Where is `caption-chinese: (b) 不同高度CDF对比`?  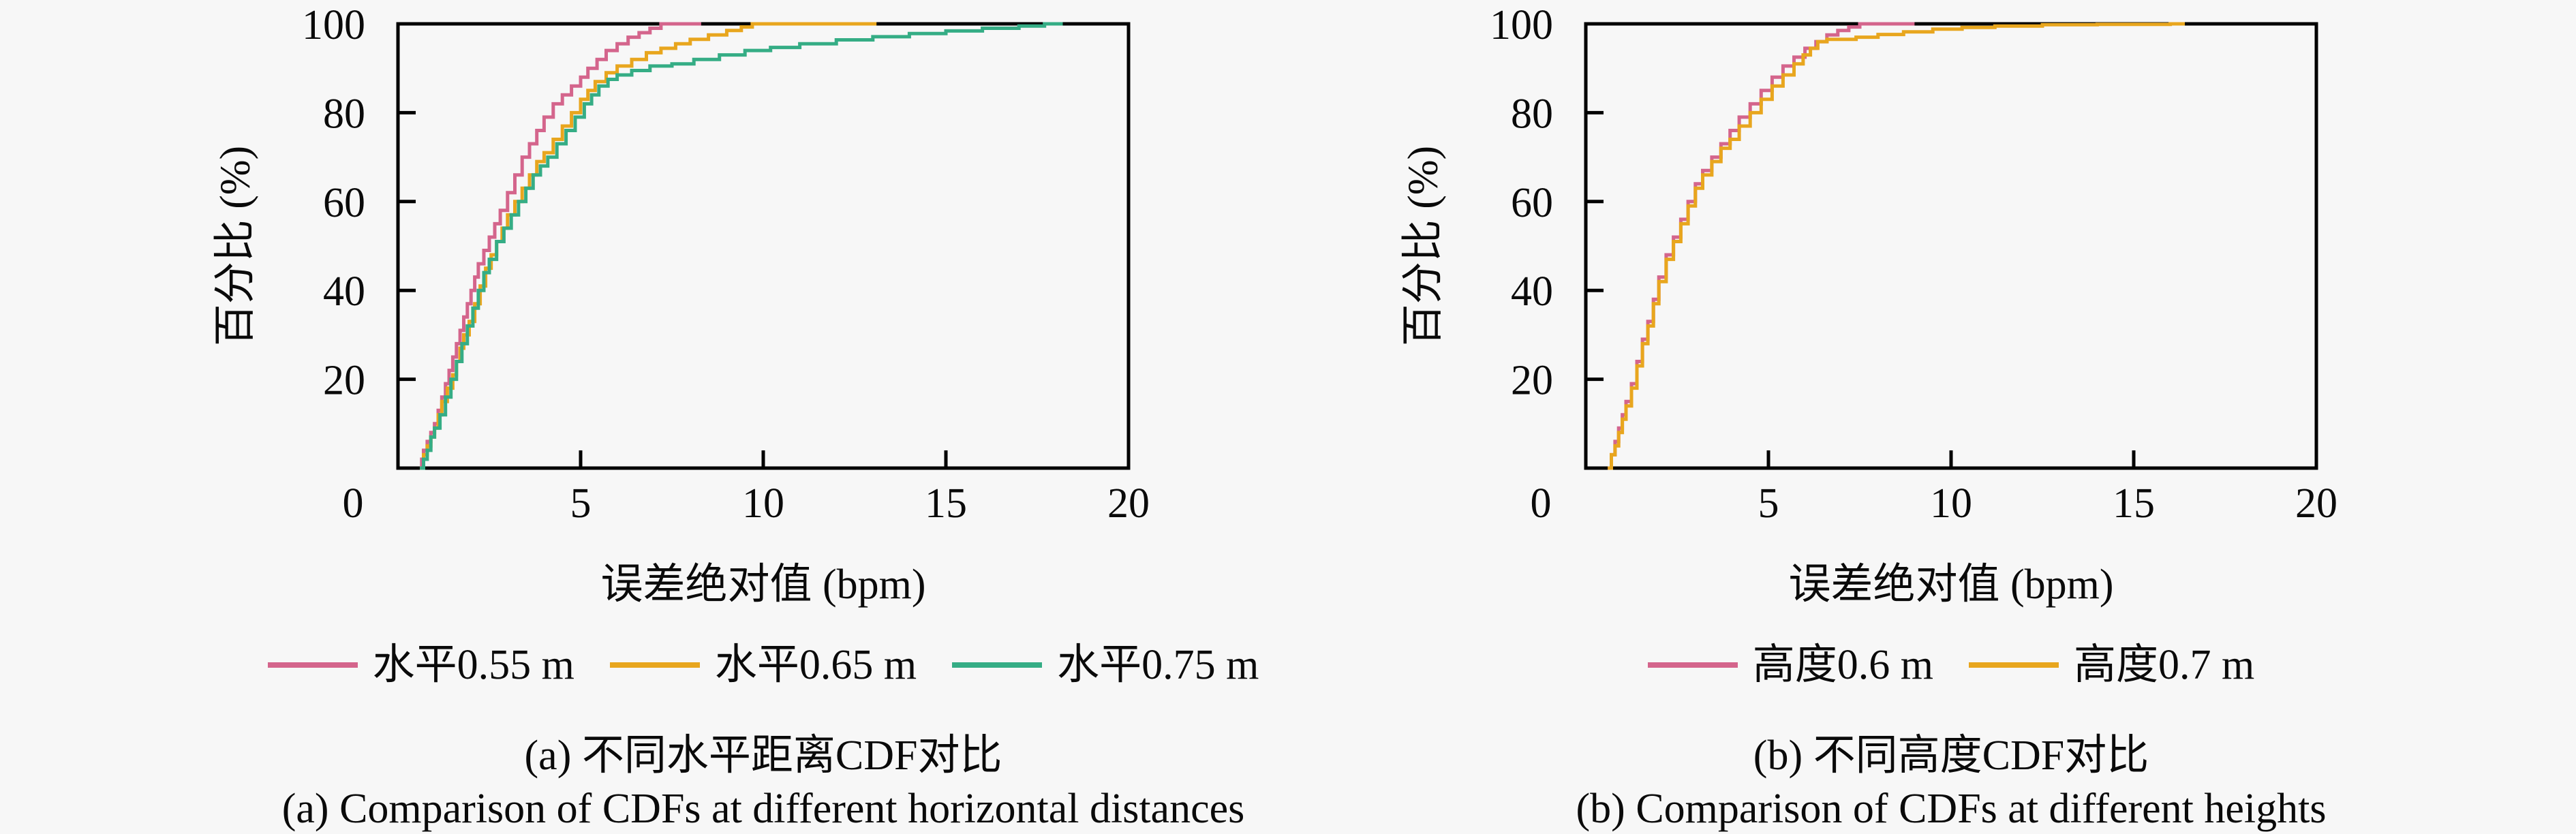 caption-chinese: (b) 不同高度CDF对比 is located at coordinates (1951, 756).